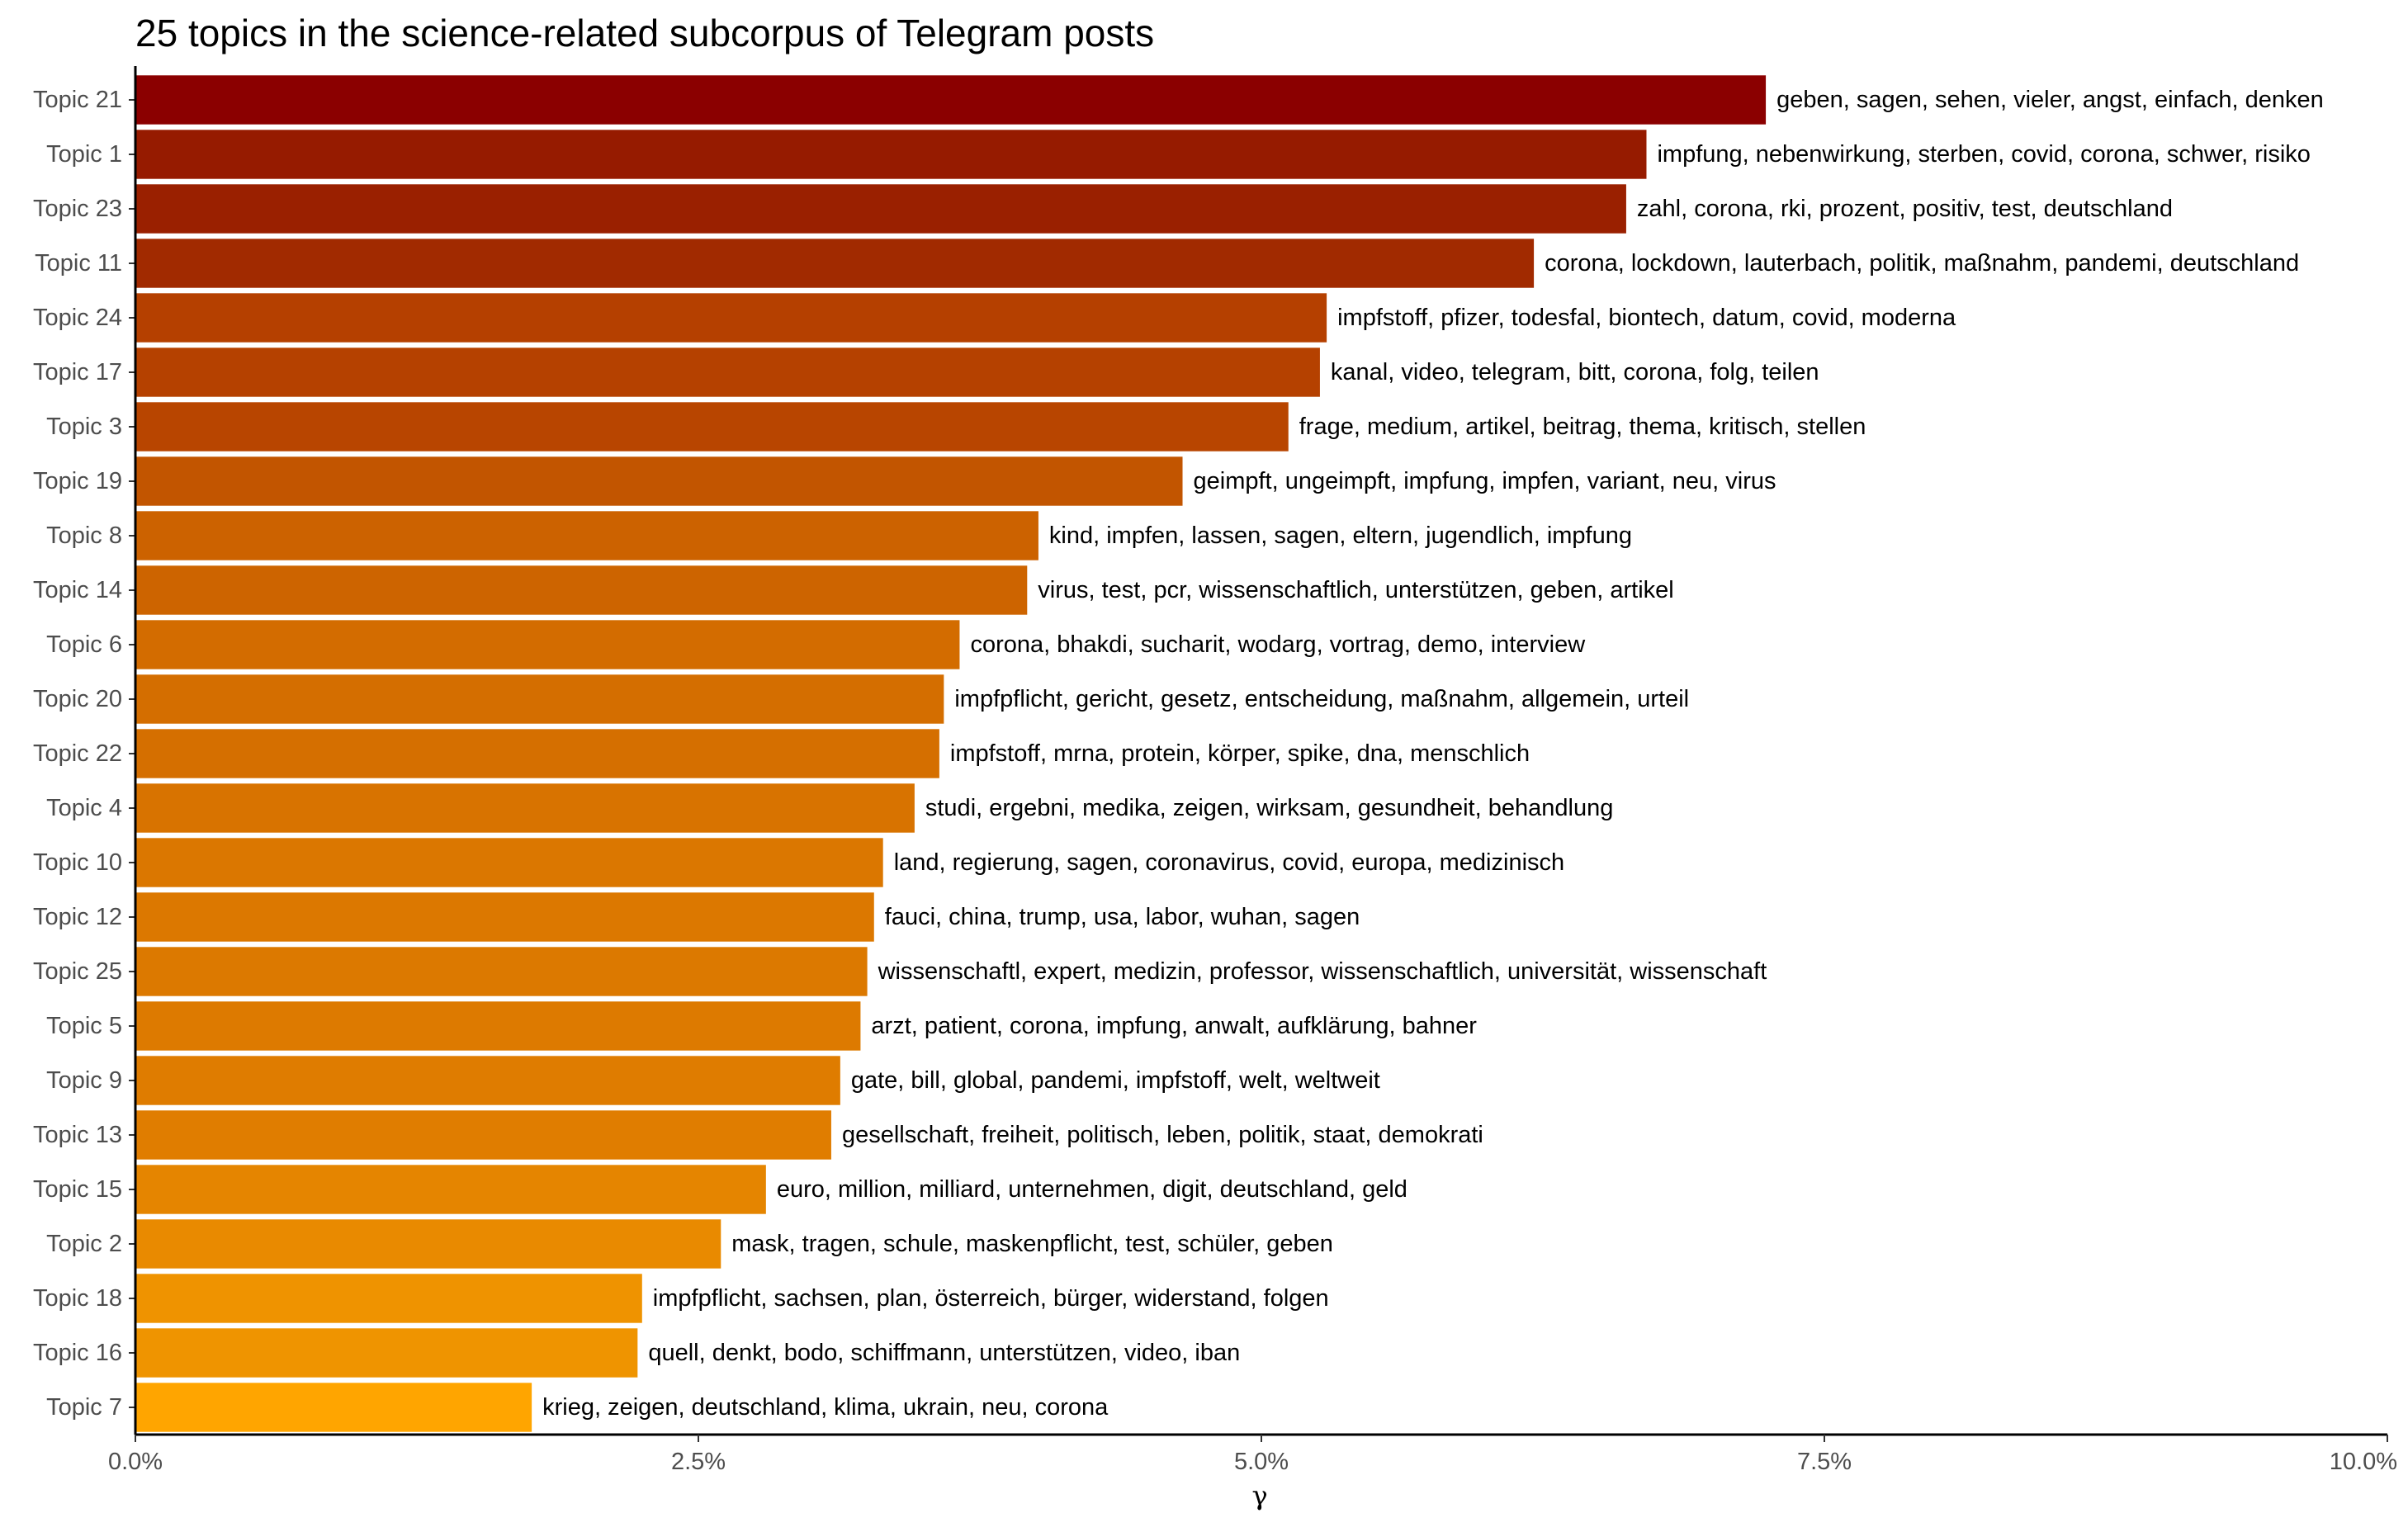 The image size is (2408, 1532). Describe the element at coordinates (698, 1462) in the screenshot. I see `x-tick-label: 2.5%` at that location.